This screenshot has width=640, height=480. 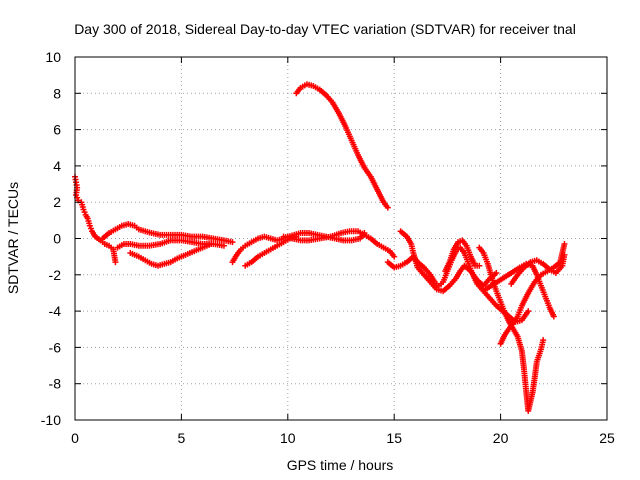 What do you see at coordinates (55, 311) in the screenshot?
I see `y-tick-label: -4` at bounding box center [55, 311].